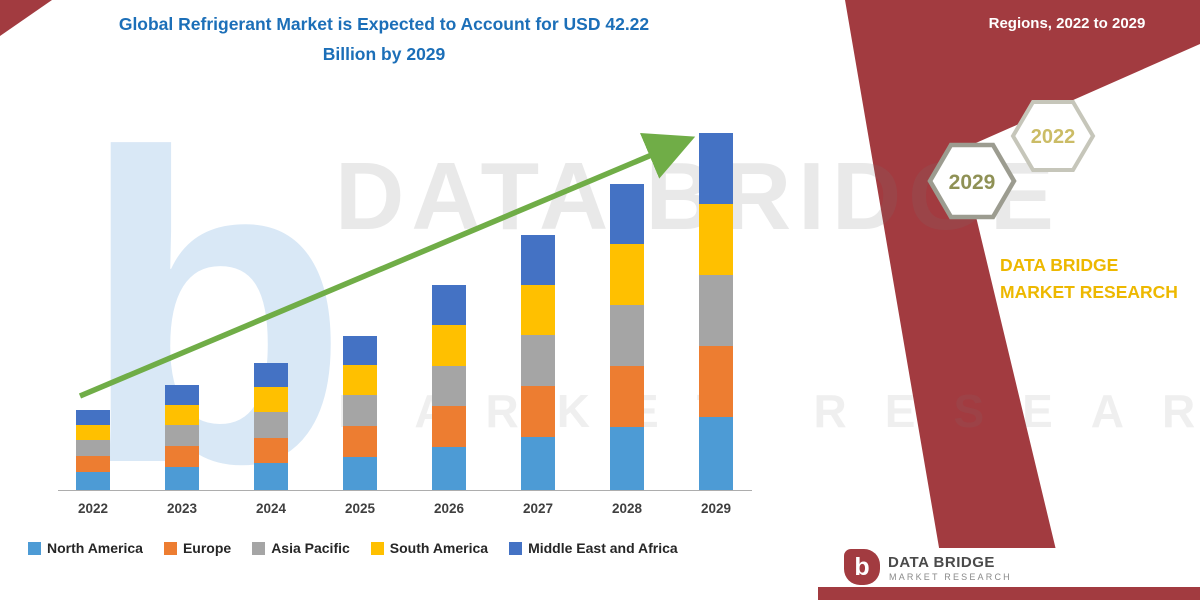 This screenshot has height=600, width=1200. I want to click on bar-2029, so click(716, 311).